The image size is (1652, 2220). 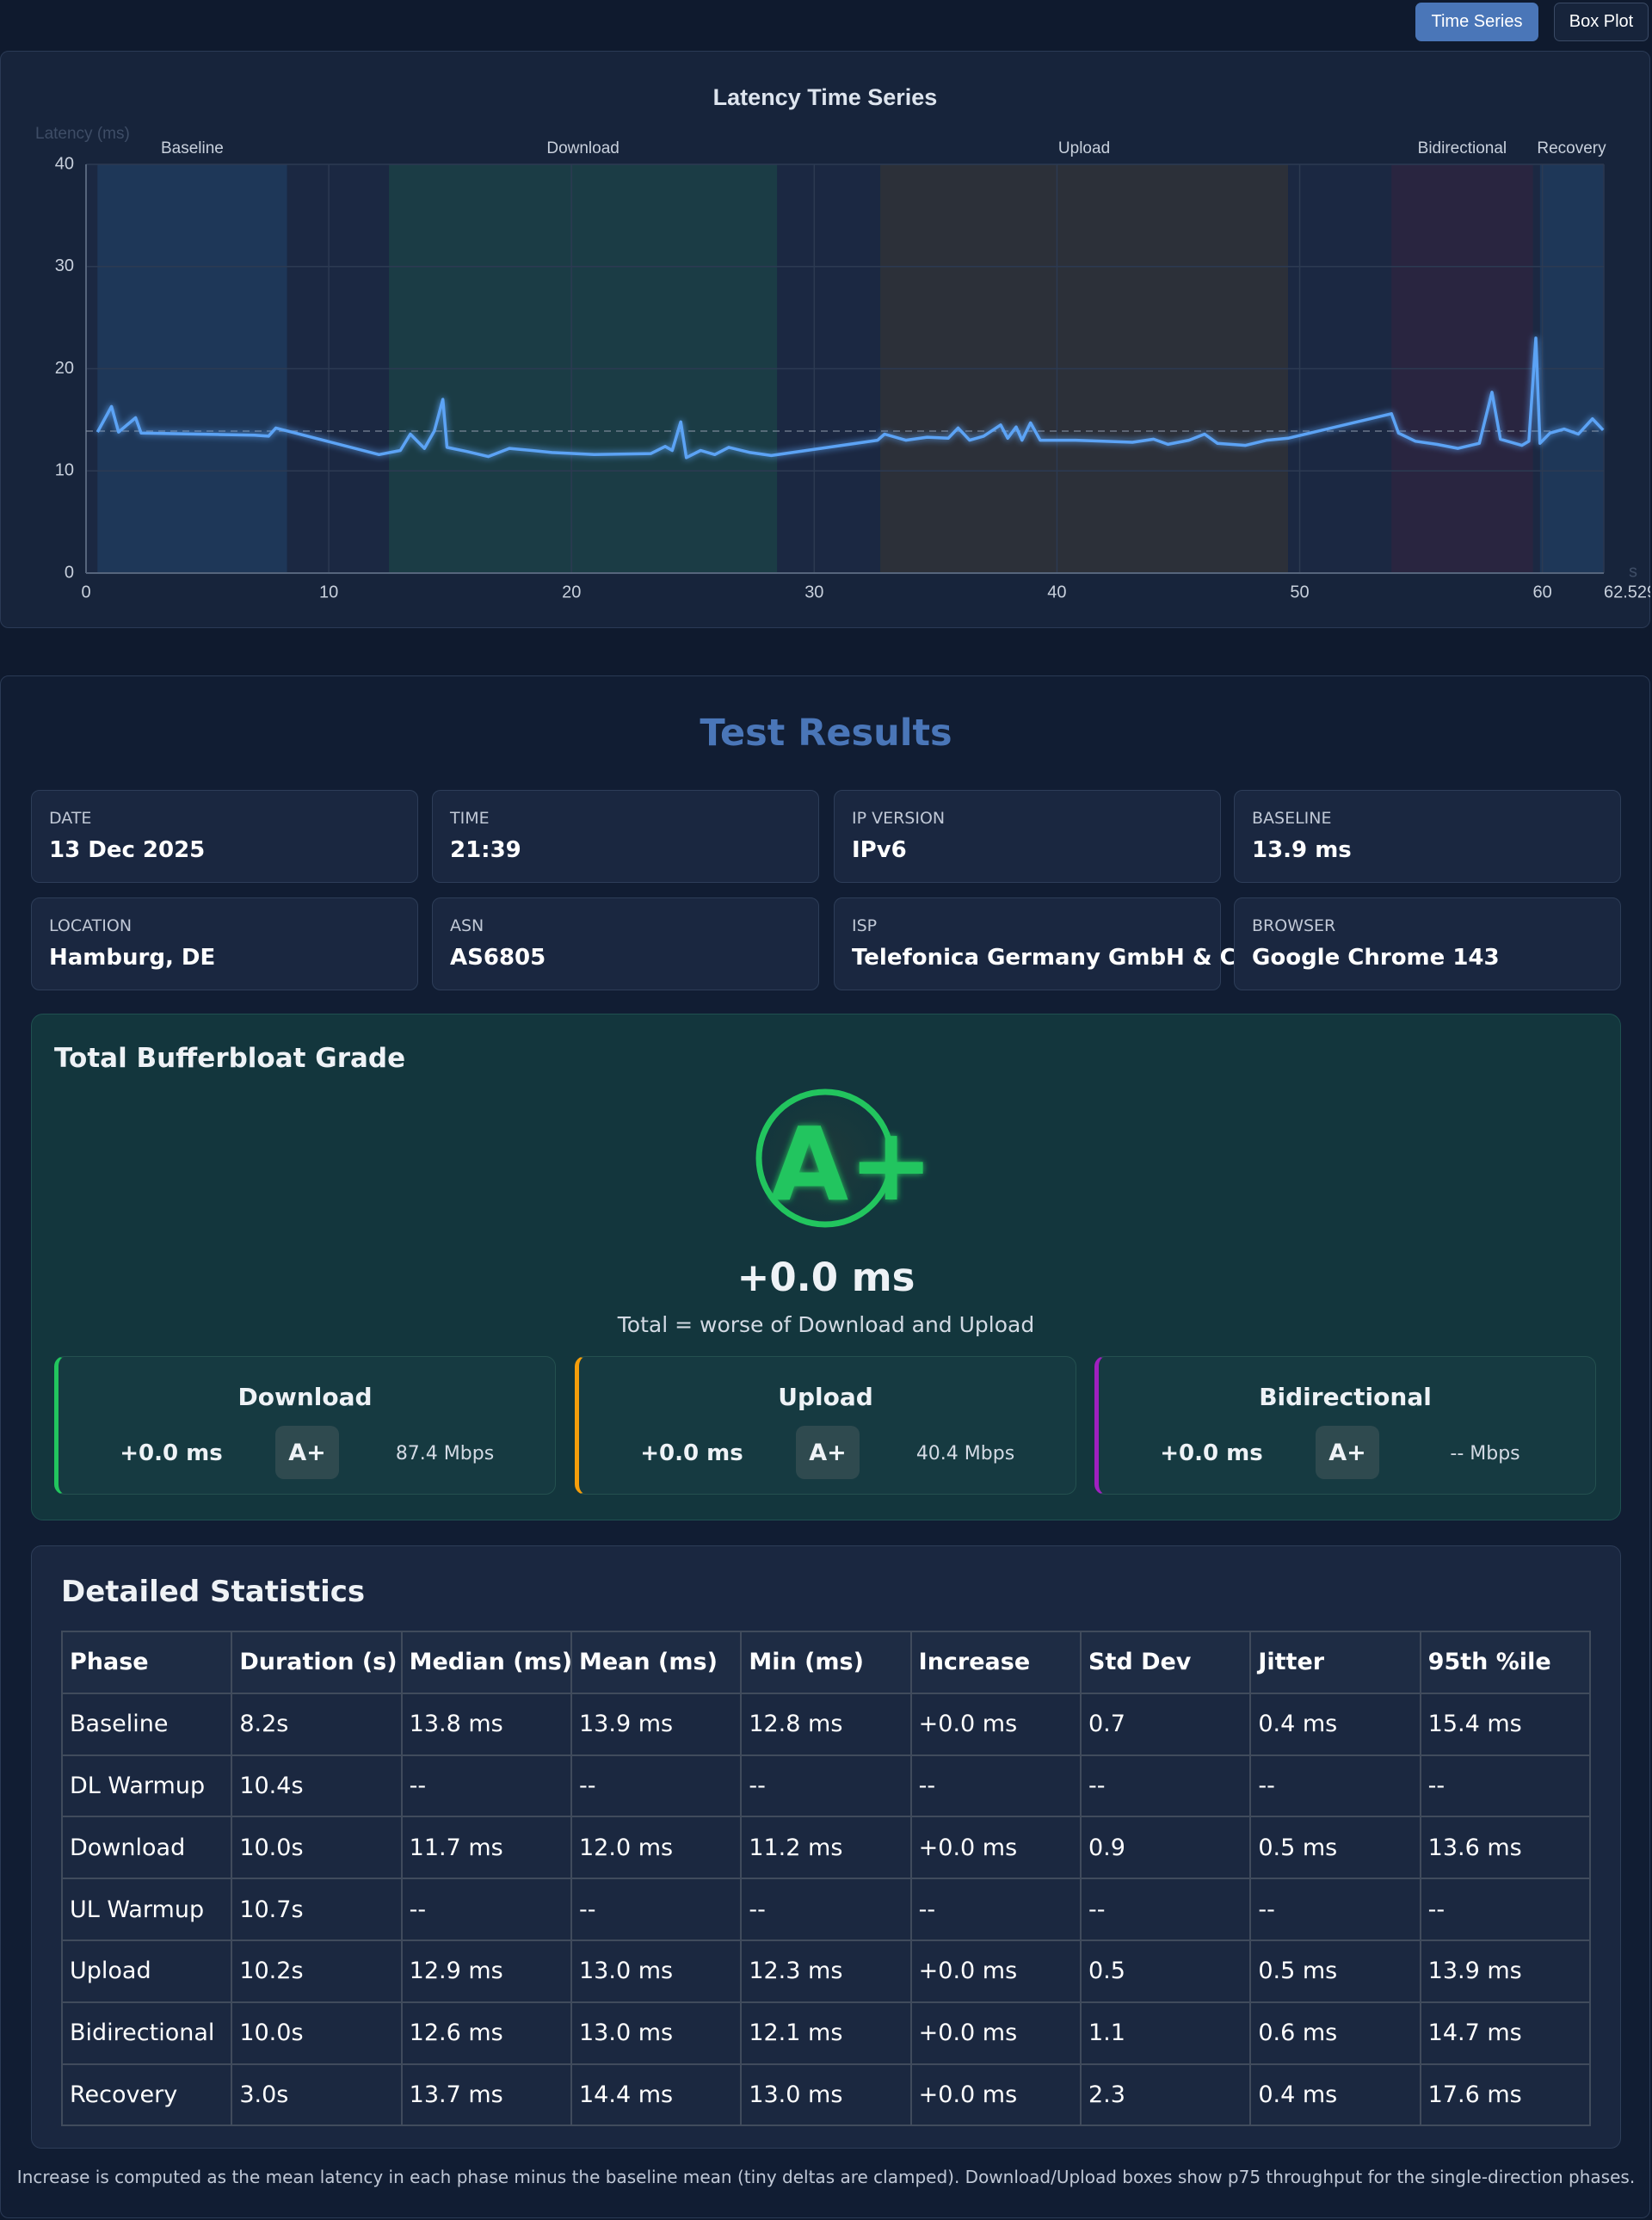 I want to click on grade-total: +0.0 ms, so click(x=826, y=1277).